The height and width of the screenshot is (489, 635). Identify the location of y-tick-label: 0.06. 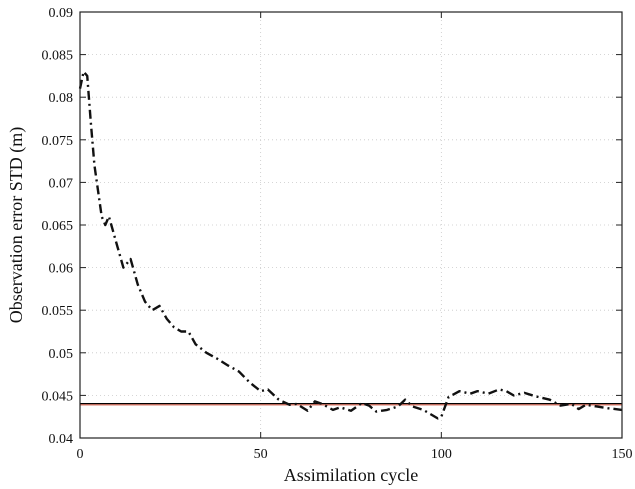
(61, 269).